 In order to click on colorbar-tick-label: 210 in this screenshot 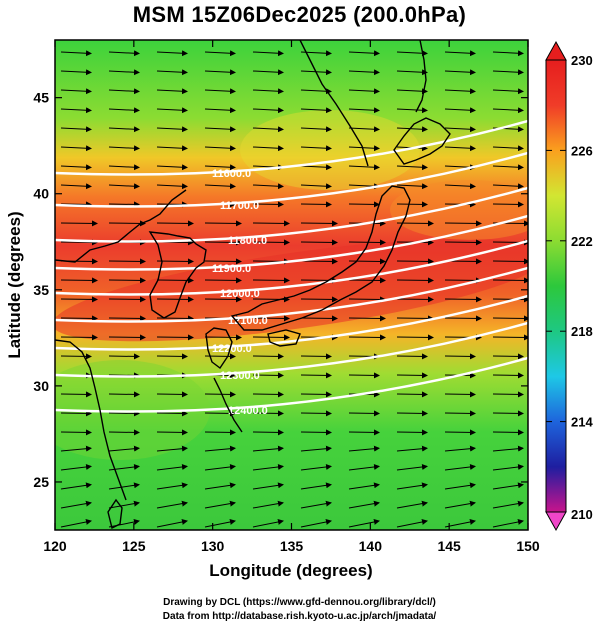, I will do `click(582, 514)`.